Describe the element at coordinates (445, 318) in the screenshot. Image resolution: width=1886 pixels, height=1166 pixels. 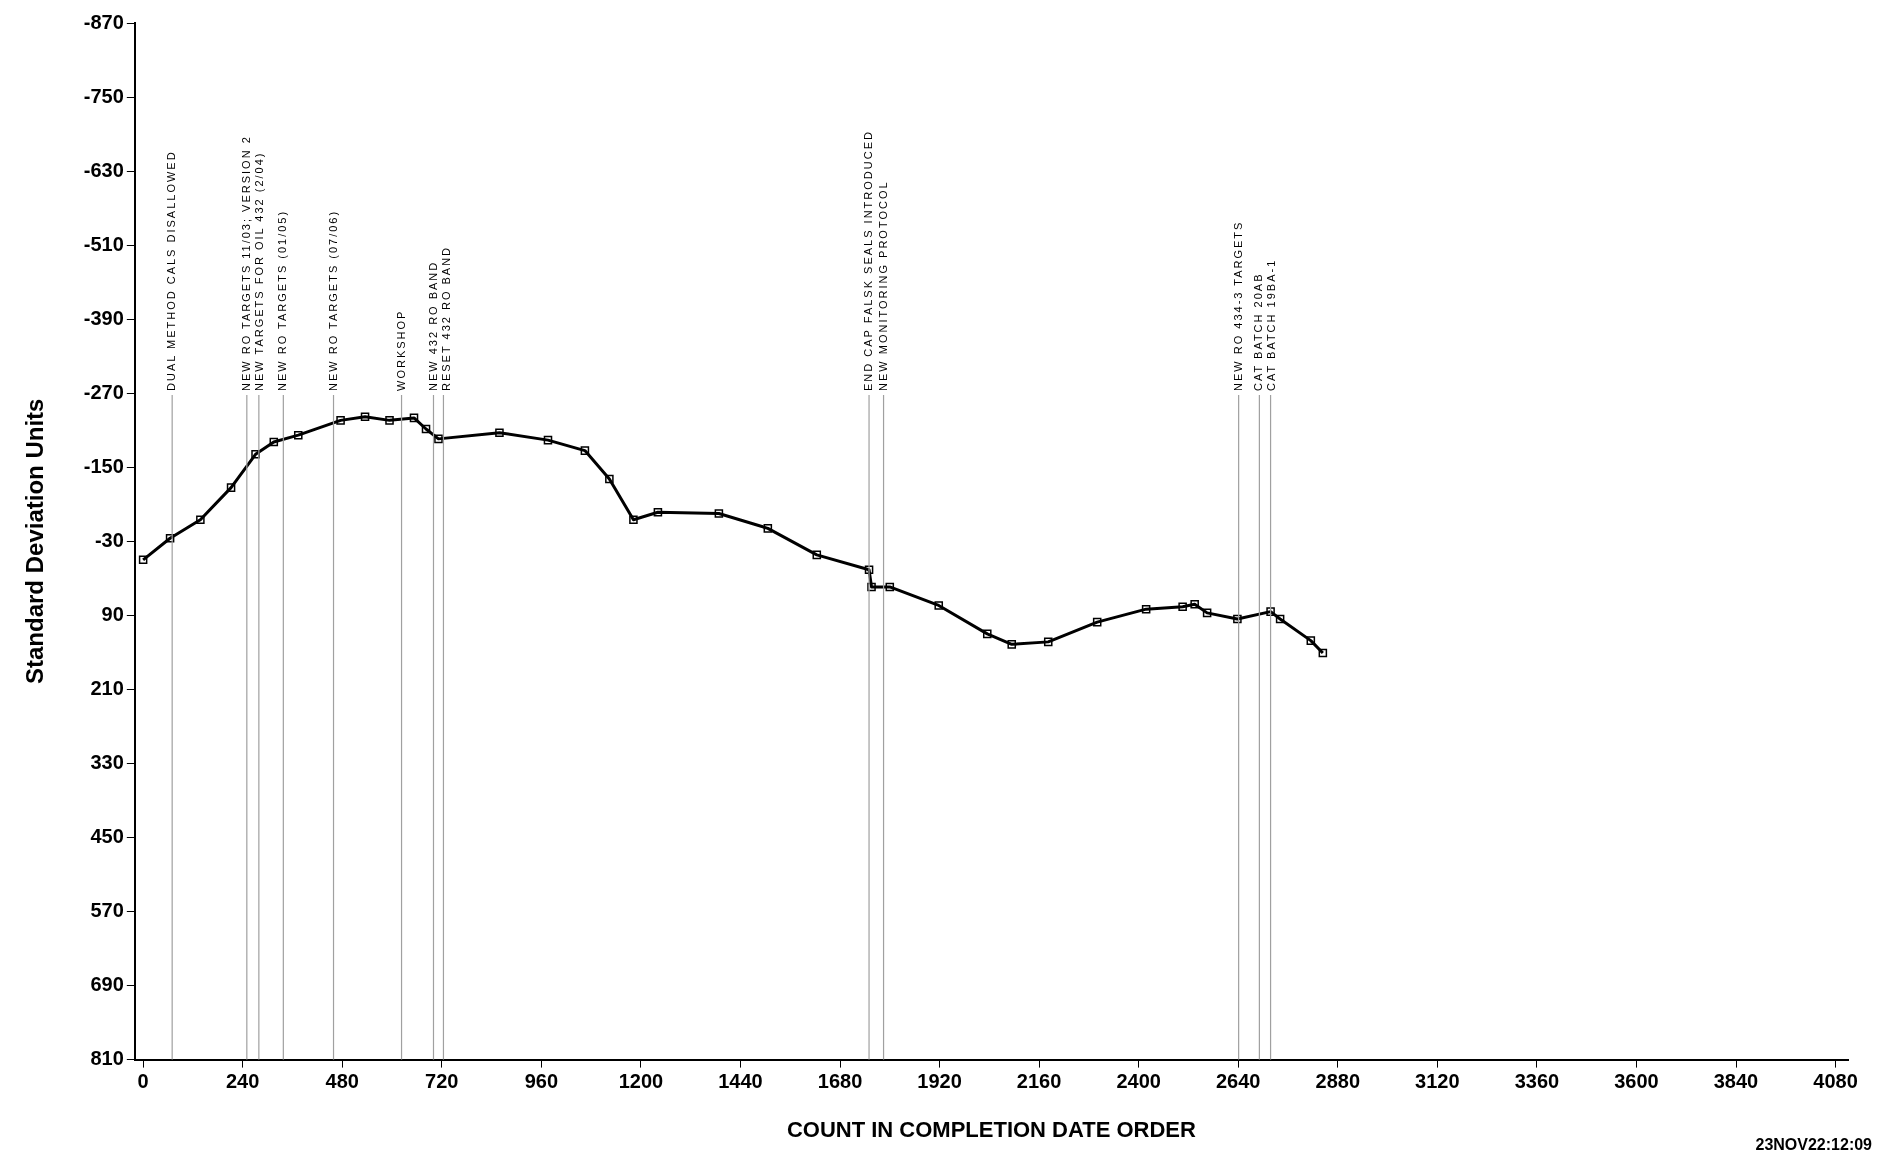
I see `ref-line-label: RESET 432 RO BAND` at that location.